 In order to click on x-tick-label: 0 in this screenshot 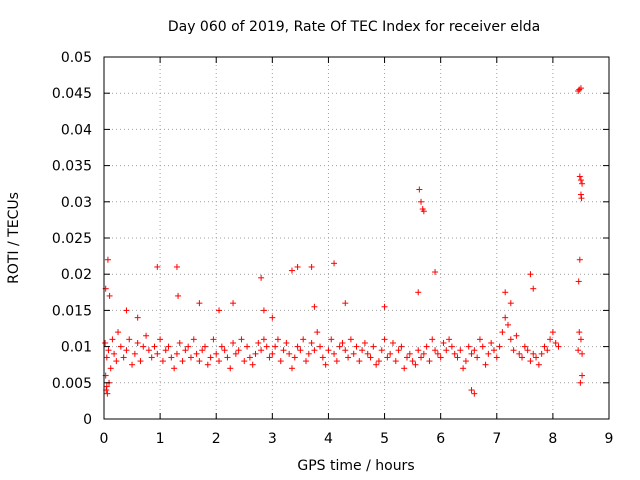, I will do `click(104, 439)`.